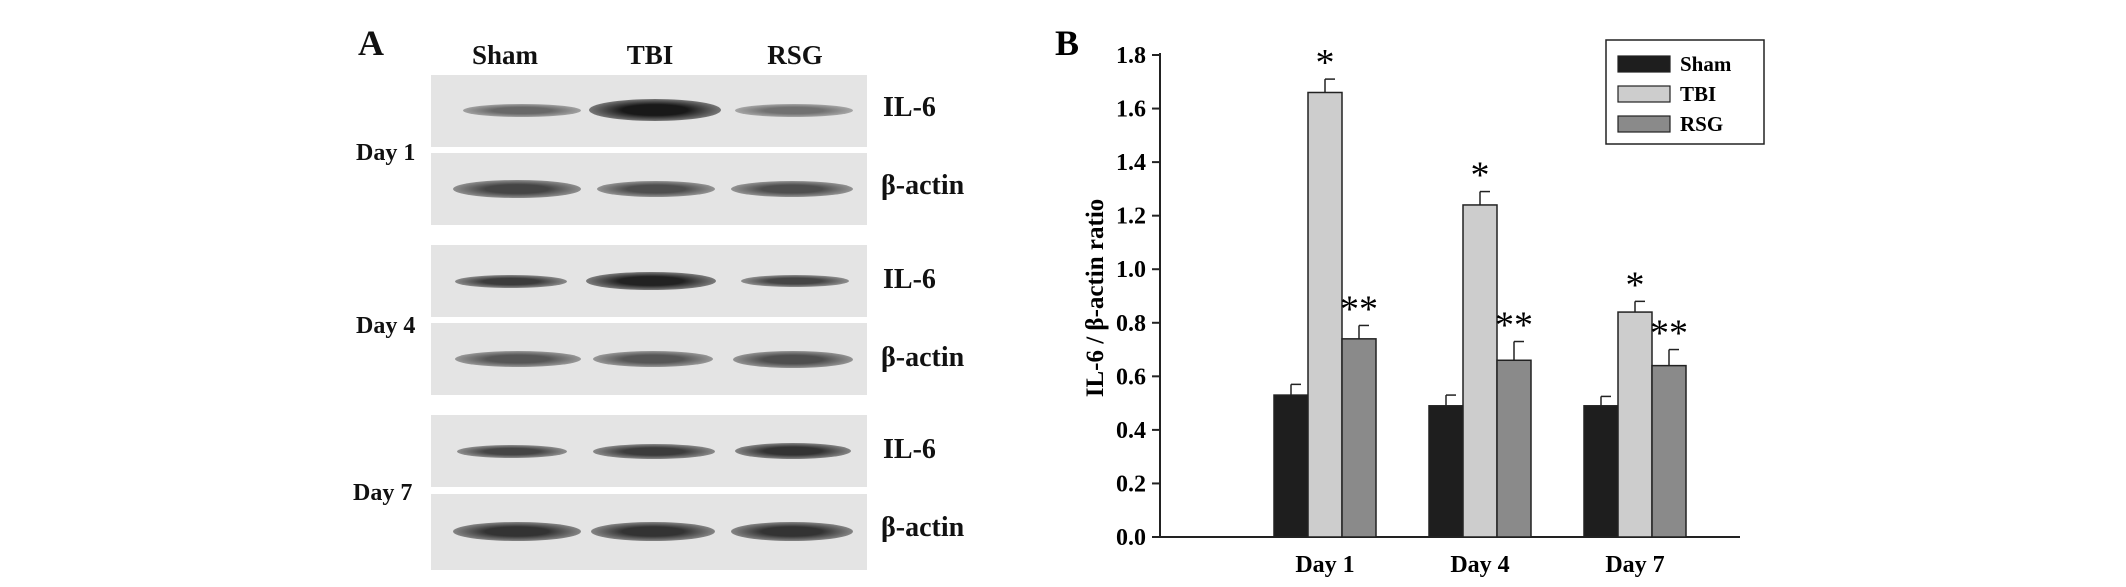 The image size is (2126, 587). Describe the element at coordinates (795, 55) in the screenshot. I see `lane-label-rsg: RSG` at that location.